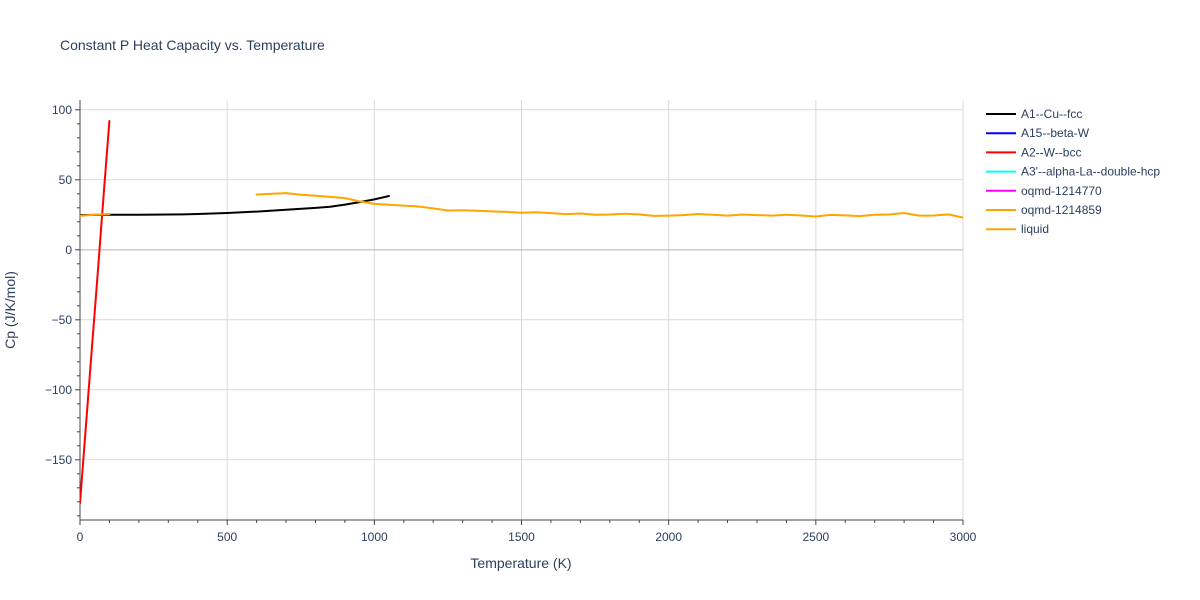 Image resolution: width=1200 pixels, height=600 pixels. I want to click on x-tick-label: 1500, so click(521, 537).